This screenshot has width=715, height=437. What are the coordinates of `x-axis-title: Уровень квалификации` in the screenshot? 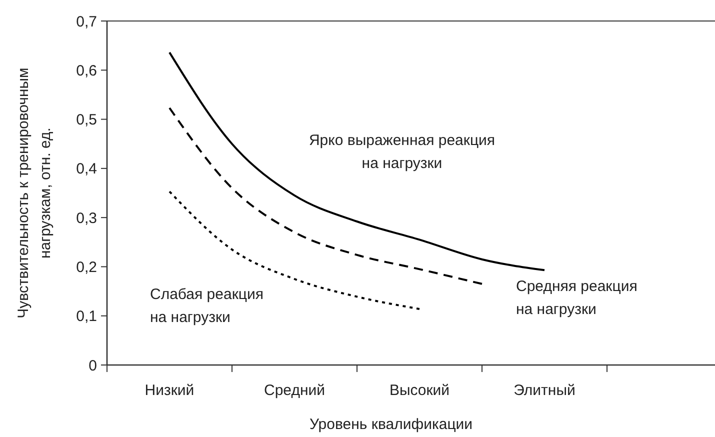 It's located at (391, 424).